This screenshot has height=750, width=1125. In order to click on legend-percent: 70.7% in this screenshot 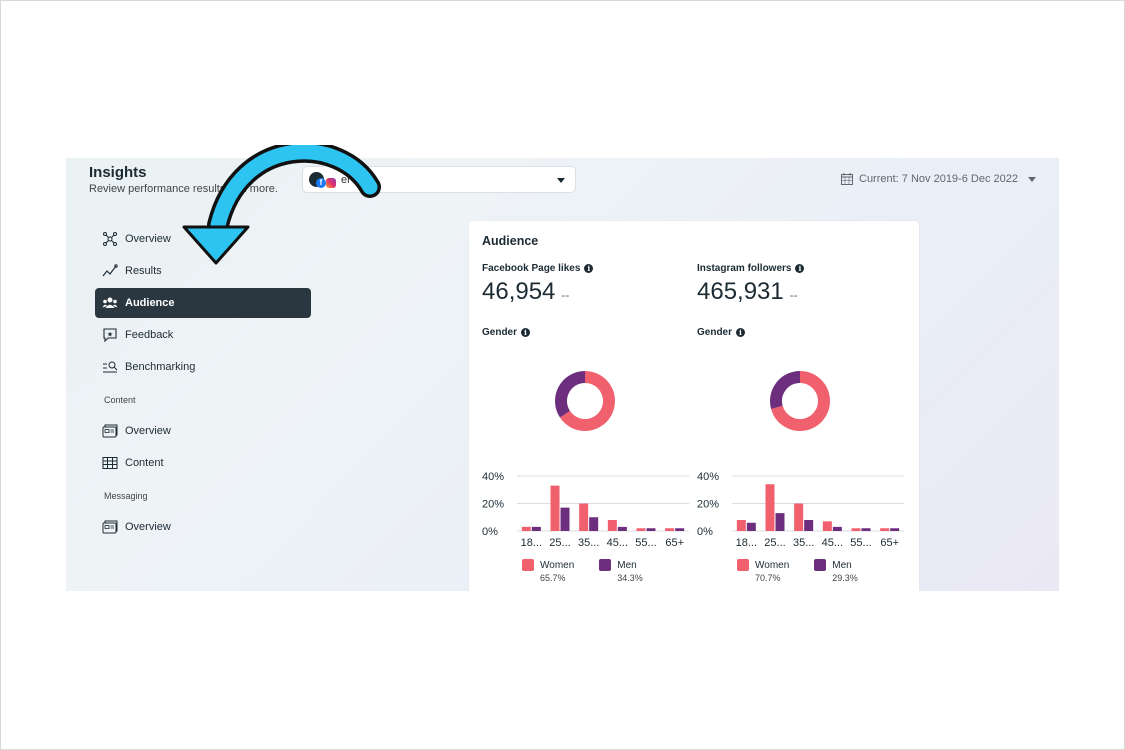, I will do `click(768, 578)`.